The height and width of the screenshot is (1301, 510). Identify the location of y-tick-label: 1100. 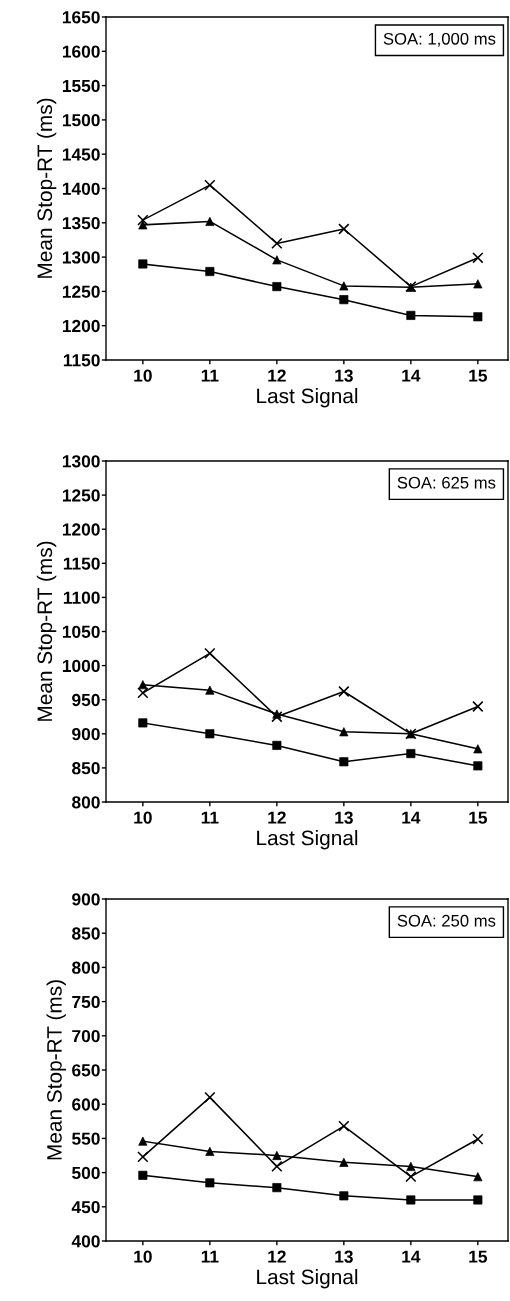
(81, 597).